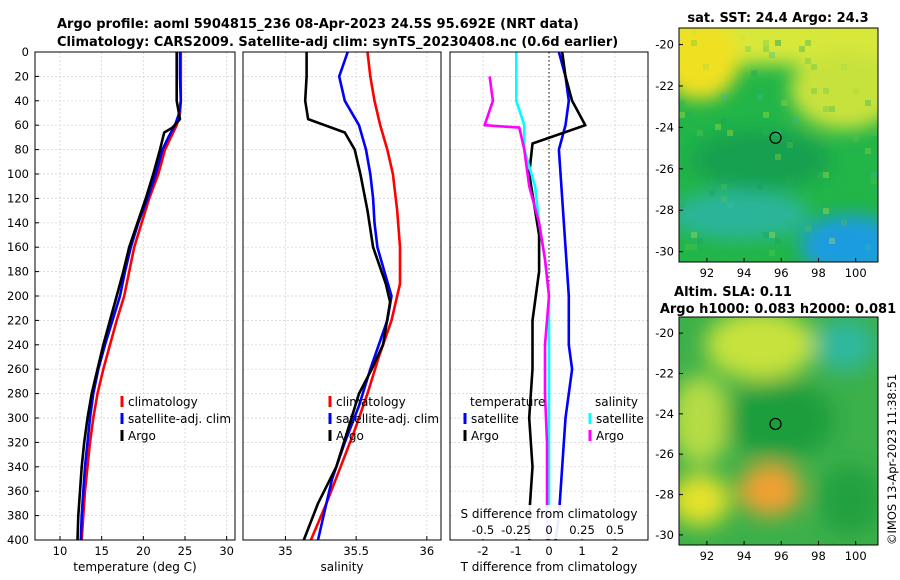  I want to click on x-tick-label: -1, so click(515, 551).